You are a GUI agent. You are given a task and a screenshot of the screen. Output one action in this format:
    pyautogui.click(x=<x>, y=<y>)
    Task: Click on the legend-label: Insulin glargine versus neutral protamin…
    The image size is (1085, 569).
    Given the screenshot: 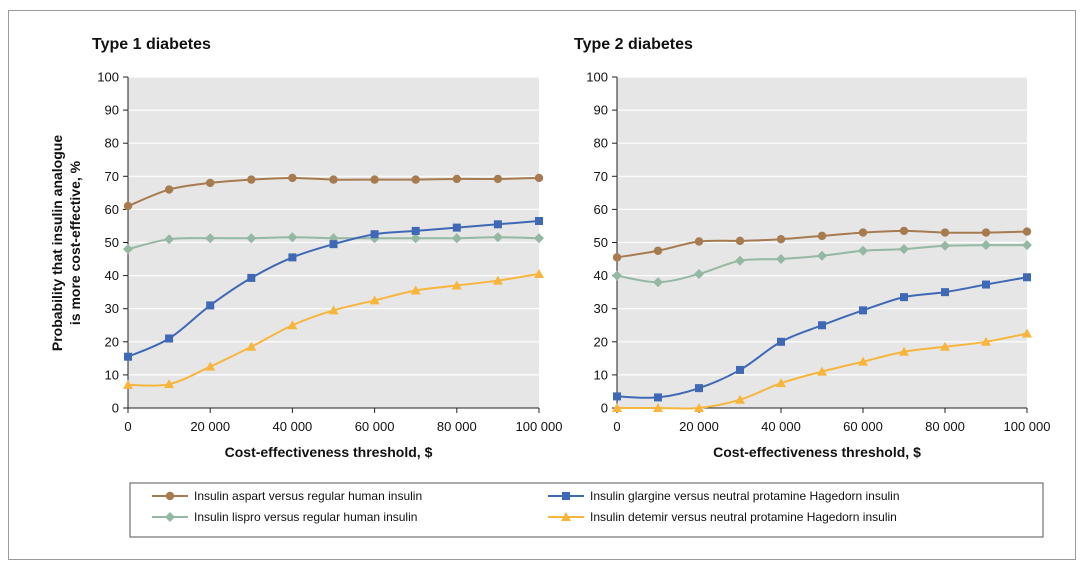 What is the action you would take?
    pyautogui.click(x=745, y=496)
    